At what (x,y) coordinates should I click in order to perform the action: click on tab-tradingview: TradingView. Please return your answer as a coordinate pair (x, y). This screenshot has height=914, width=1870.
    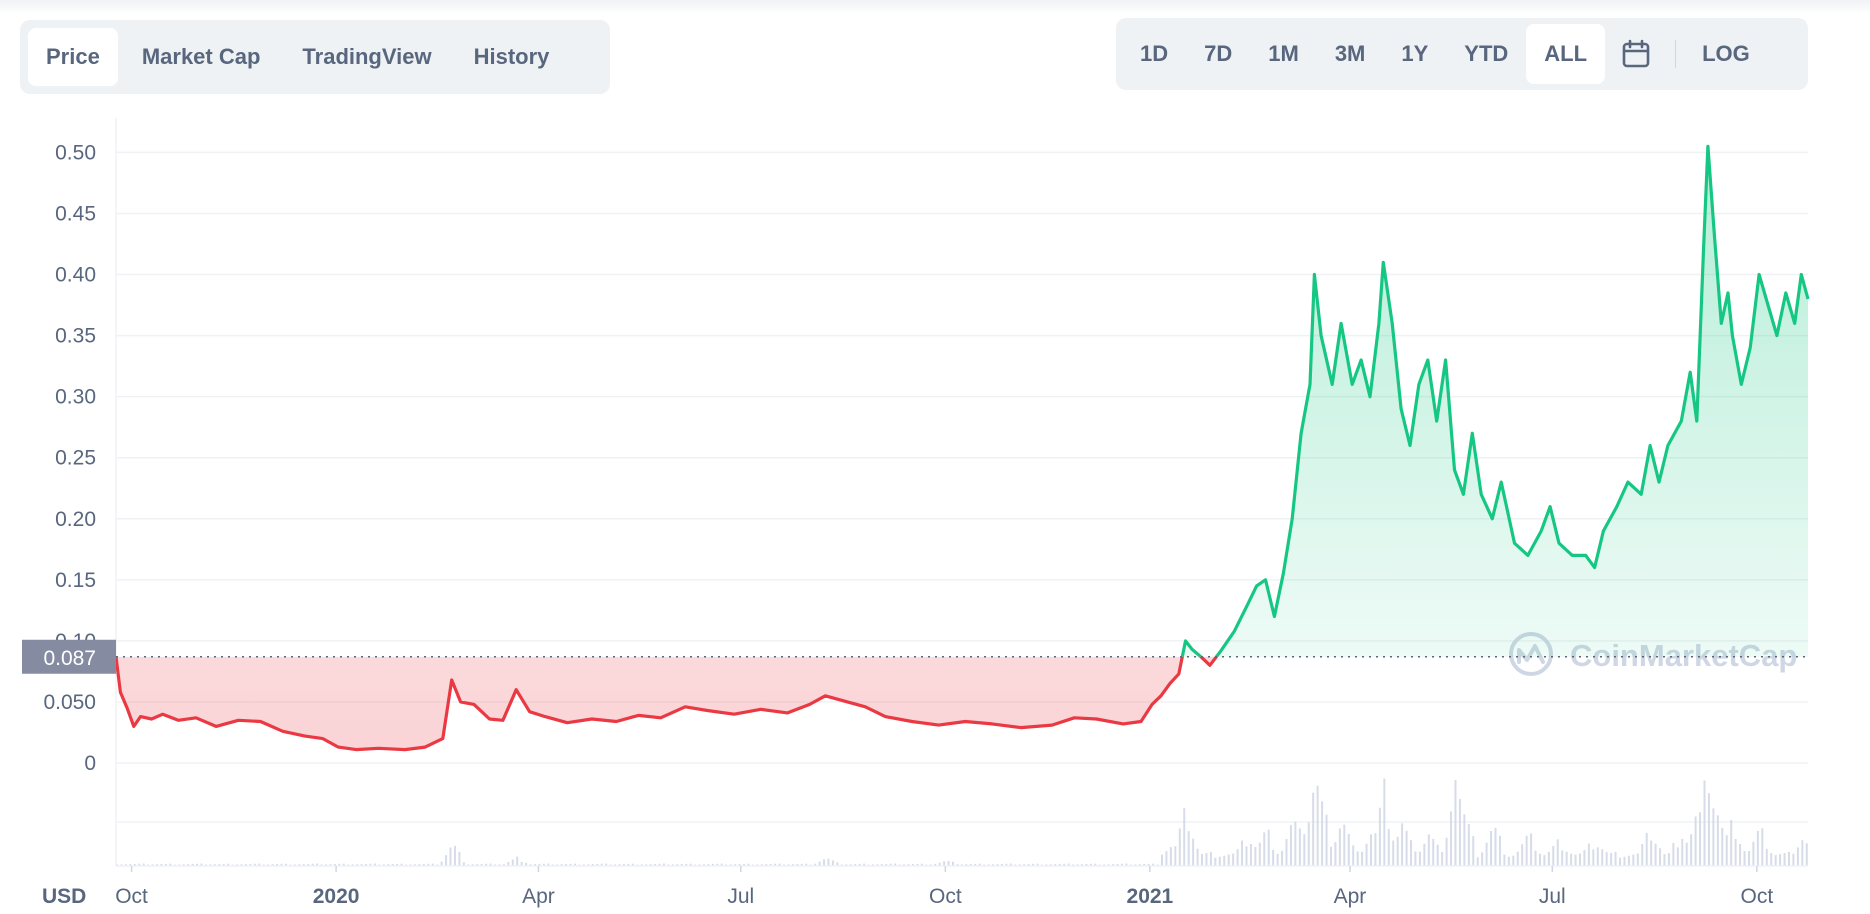
    Looking at the image, I should click on (367, 56).